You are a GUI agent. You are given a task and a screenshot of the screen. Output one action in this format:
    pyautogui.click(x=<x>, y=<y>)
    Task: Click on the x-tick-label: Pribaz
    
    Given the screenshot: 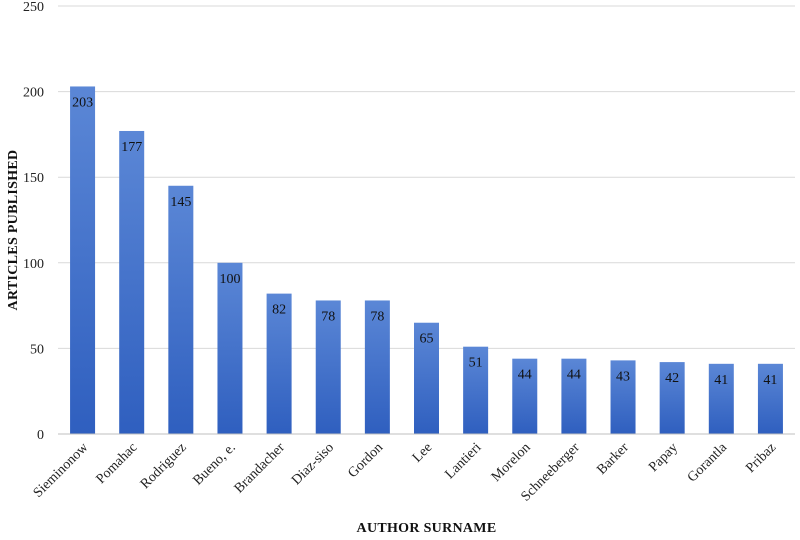 What is the action you would take?
    pyautogui.click(x=761, y=458)
    